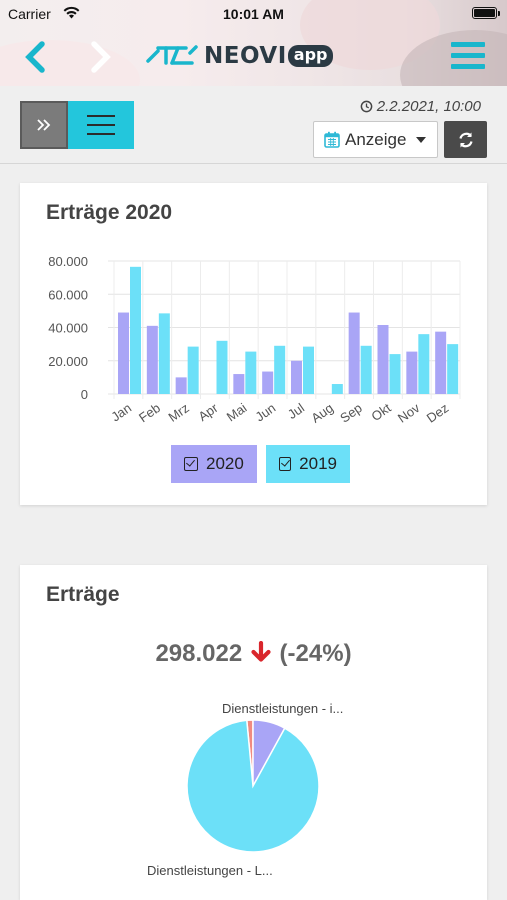 The width and height of the screenshot is (507, 900). I want to click on bar-2020-Jul, so click(296, 377).